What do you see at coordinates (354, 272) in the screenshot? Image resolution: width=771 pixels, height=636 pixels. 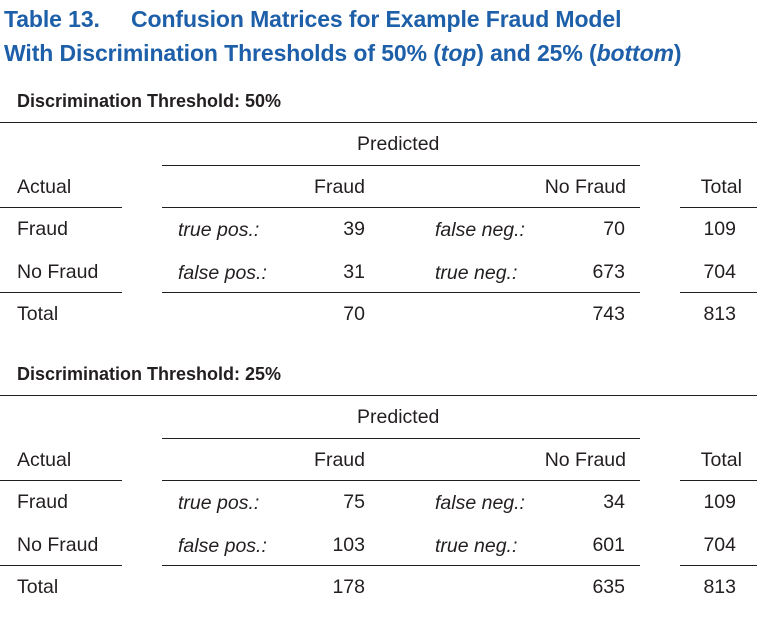 I see `cell-value: 31` at bounding box center [354, 272].